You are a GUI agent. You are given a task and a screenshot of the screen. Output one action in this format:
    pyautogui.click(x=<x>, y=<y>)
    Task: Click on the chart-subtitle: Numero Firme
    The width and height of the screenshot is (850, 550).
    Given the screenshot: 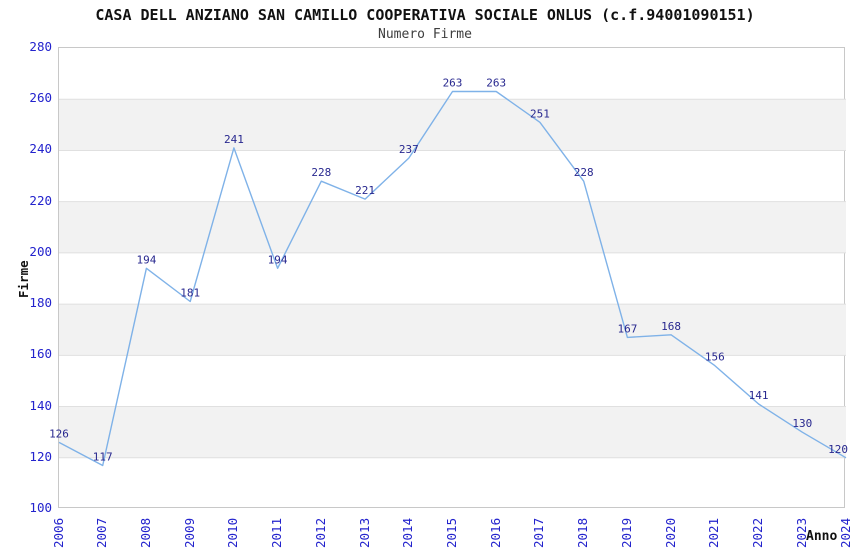 What is the action you would take?
    pyautogui.click(x=425, y=34)
    